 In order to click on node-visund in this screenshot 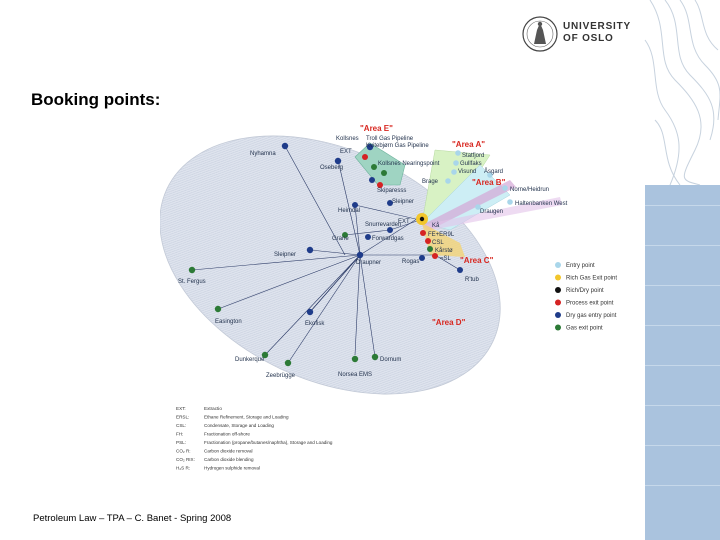, I will do `click(454, 172)`.